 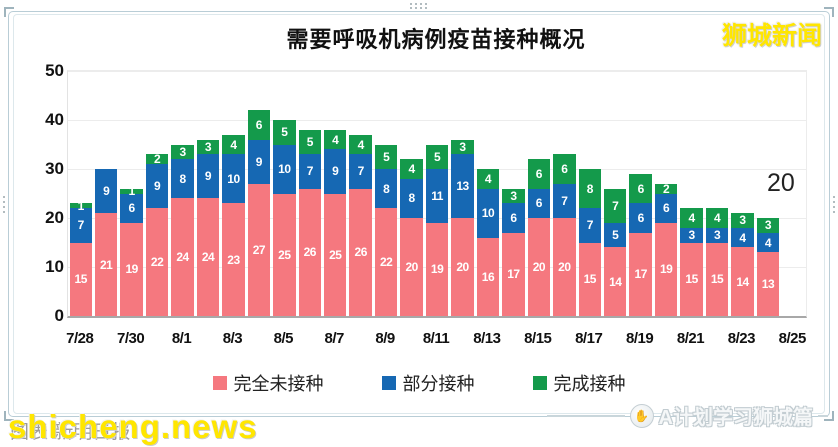 I want to click on bar-slot-8/17: 15 7 8, so click(x=589, y=193).